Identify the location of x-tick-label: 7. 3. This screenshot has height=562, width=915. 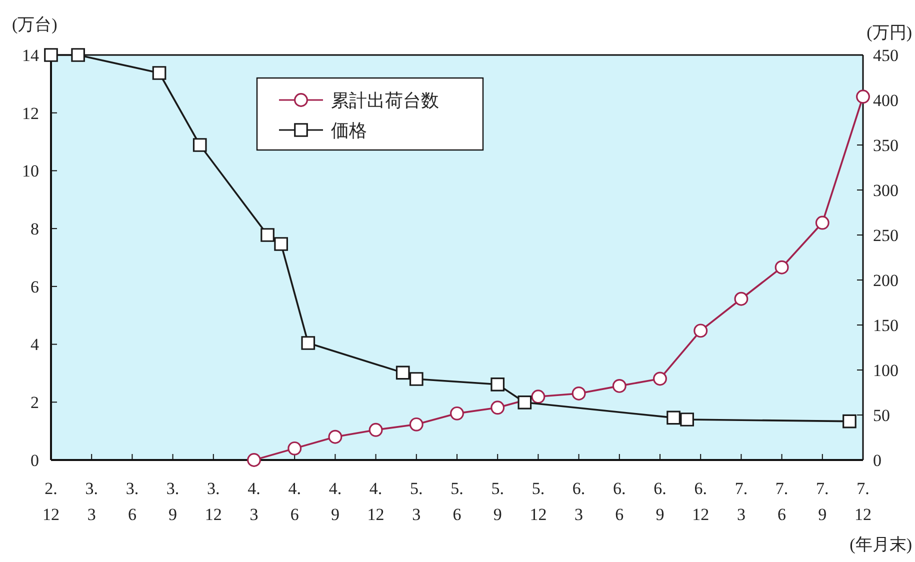
(741, 501).